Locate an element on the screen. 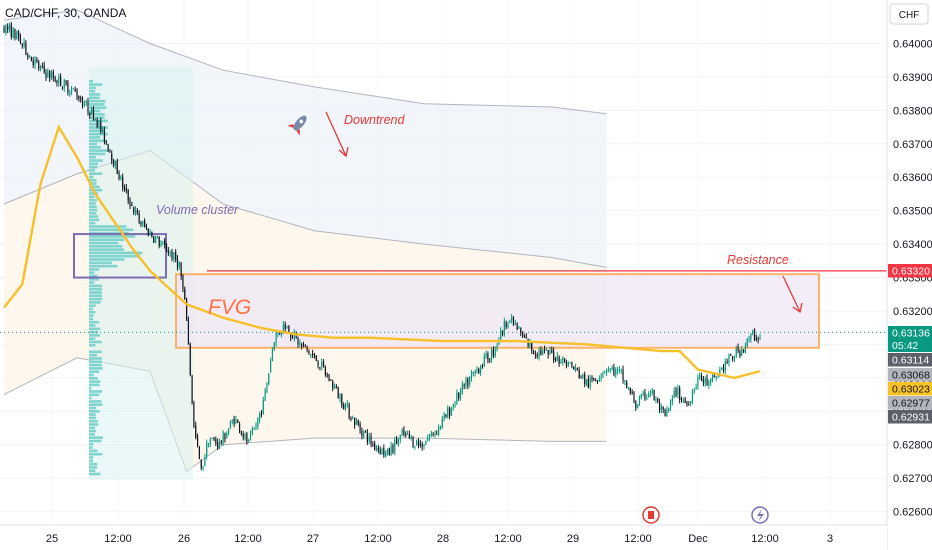 This screenshot has width=932, height=550. volume-cluster-box is located at coordinates (120, 256).